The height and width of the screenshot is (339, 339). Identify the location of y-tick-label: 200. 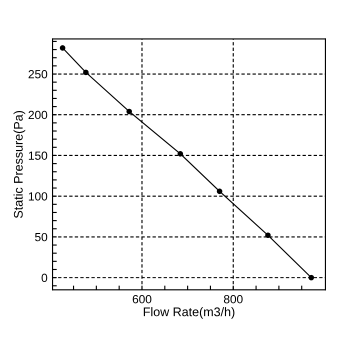
(38, 115).